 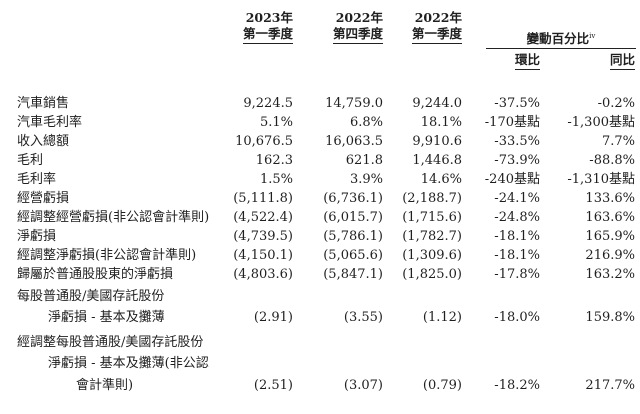 What do you see at coordinates (320, 160) in the screenshot?
I see `table-row: 毛利 162.3 621.8 1,446.8 -73.9% -88.8%` at bounding box center [320, 160].